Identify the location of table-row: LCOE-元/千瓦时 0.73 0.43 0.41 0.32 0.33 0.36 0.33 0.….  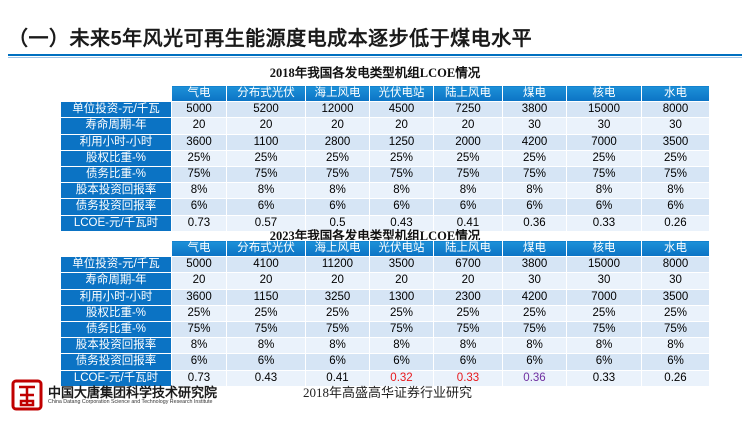
(385, 378).